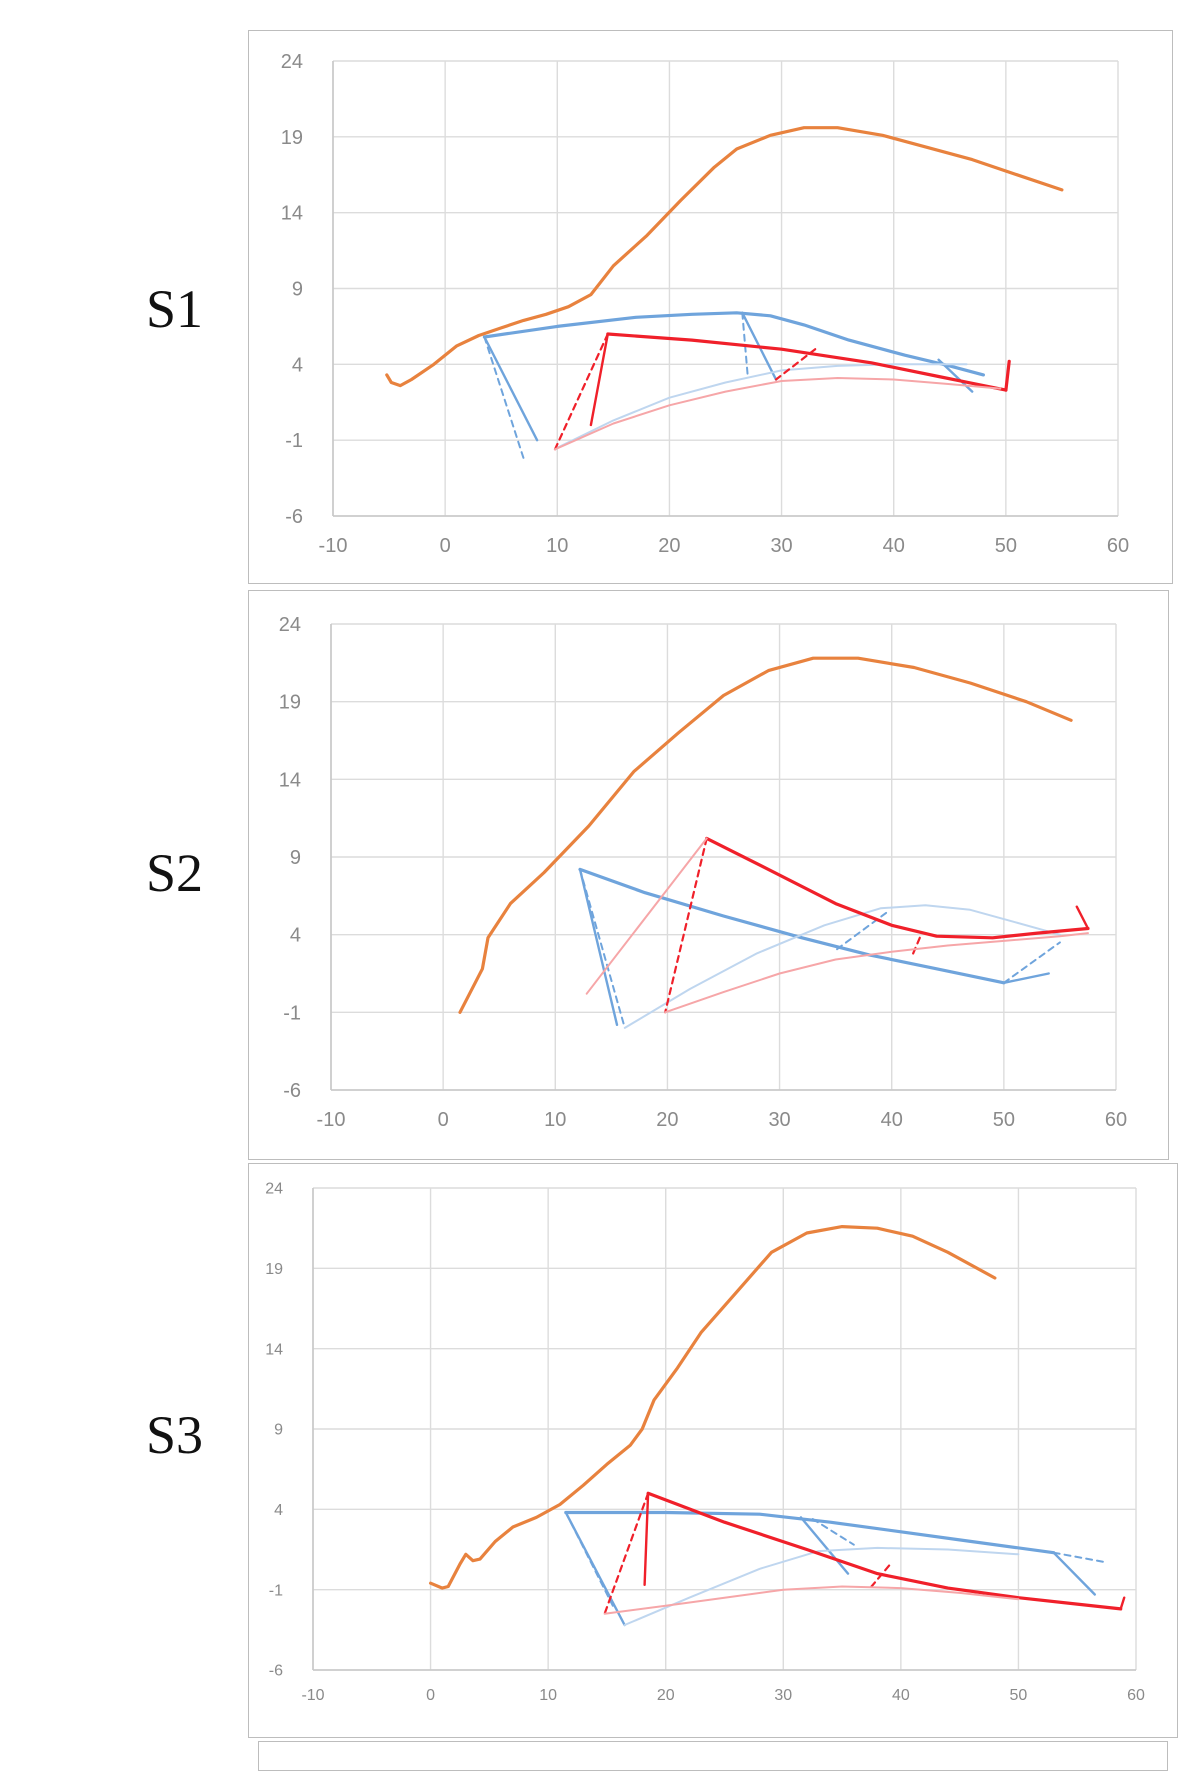 This screenshot has width=1200, height=1771. Describe the element at coordinates (175, 309) in the screenshot. I see `row-label-s1: S1` at that location.